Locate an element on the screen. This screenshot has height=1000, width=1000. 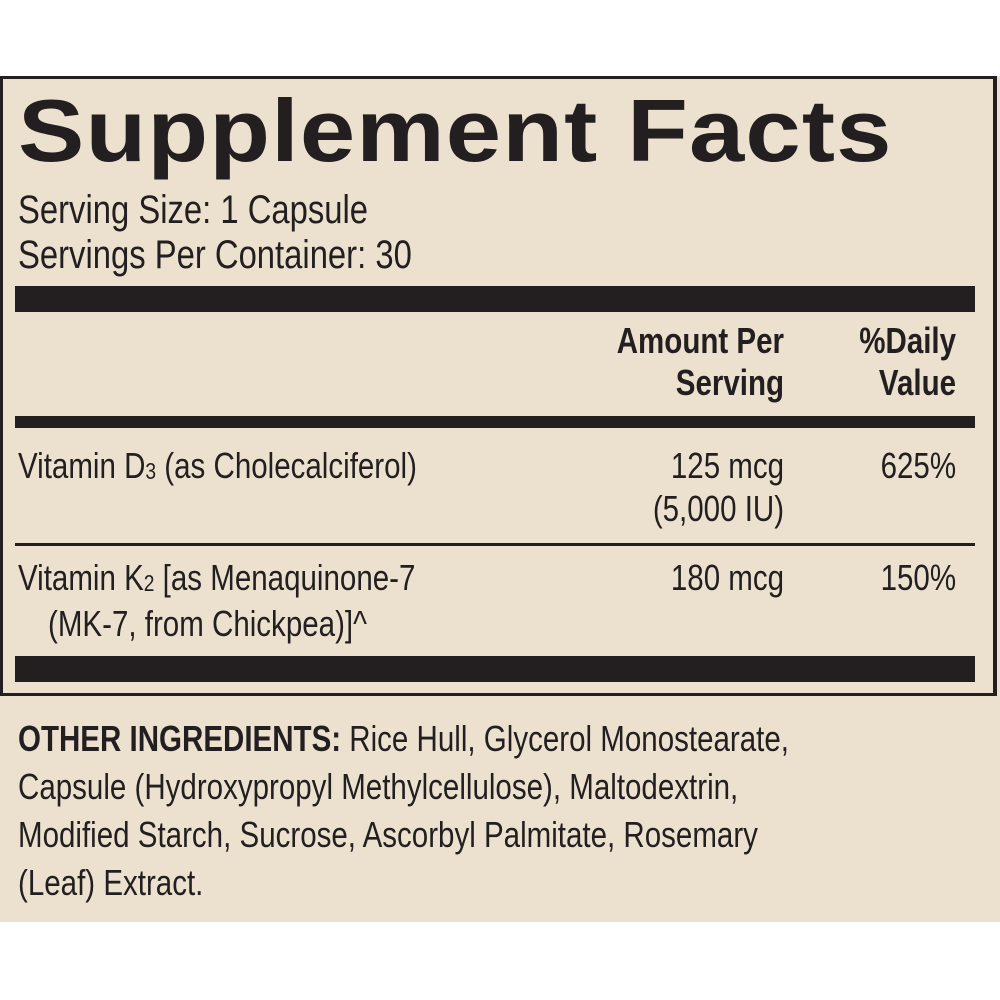
ingredients-text: Rice Hull, Glycerol Monostearate, is located at coordinates (565, 738).